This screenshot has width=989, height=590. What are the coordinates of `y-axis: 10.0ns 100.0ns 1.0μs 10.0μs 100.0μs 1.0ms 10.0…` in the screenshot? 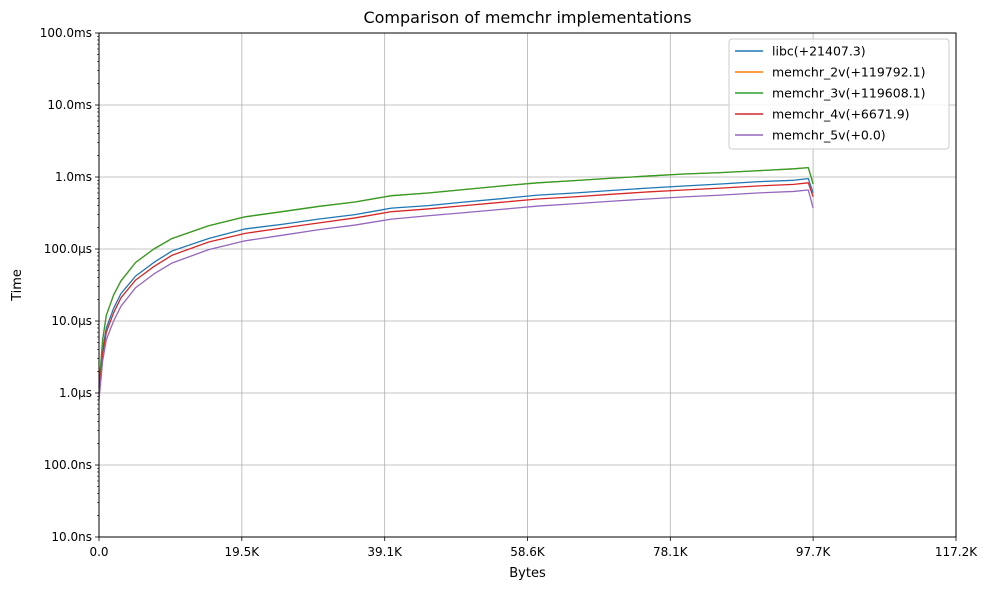 It's located at (69, 285).